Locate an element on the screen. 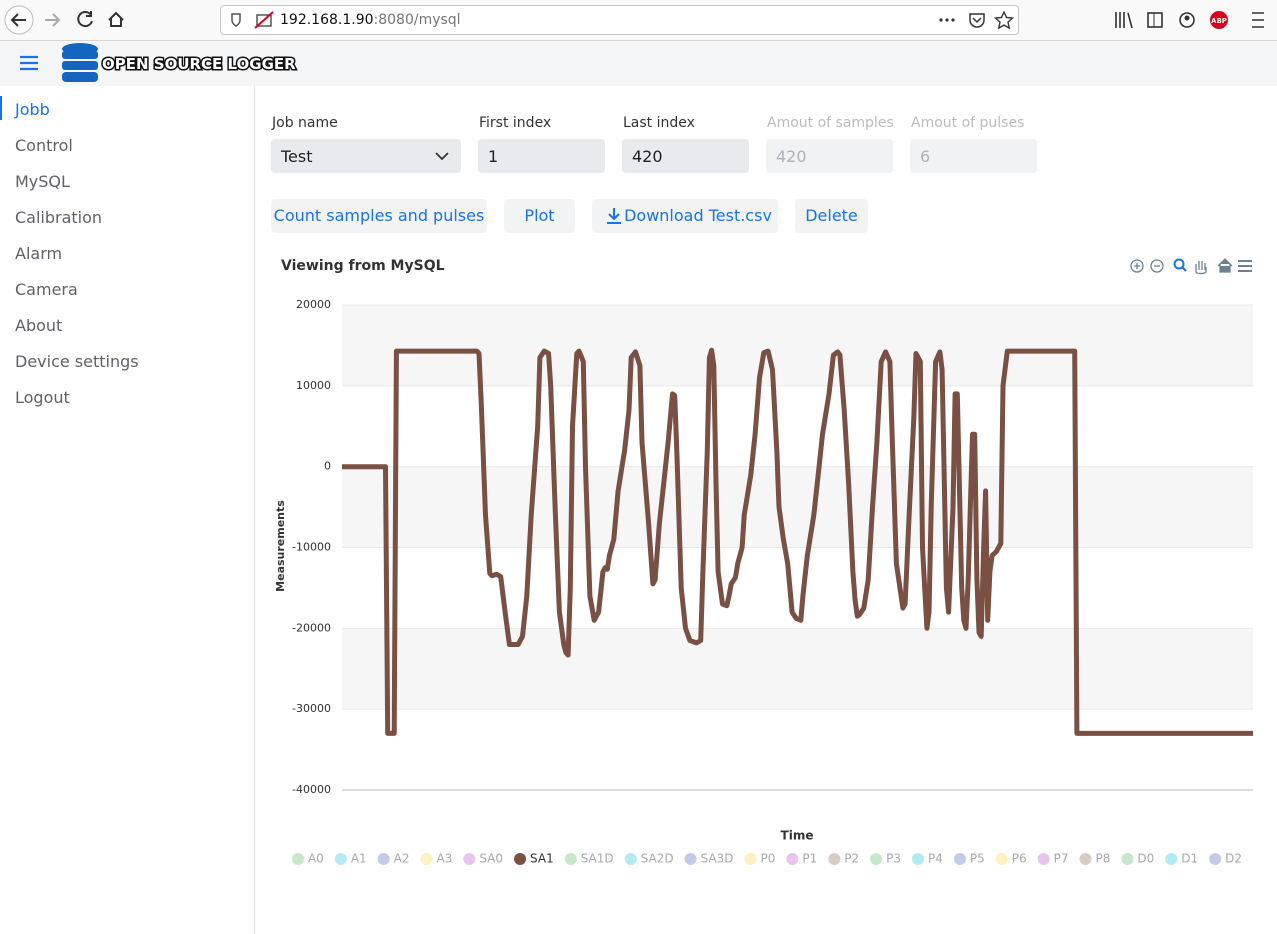  selection-zoom is located at coordinates (1179, 264).